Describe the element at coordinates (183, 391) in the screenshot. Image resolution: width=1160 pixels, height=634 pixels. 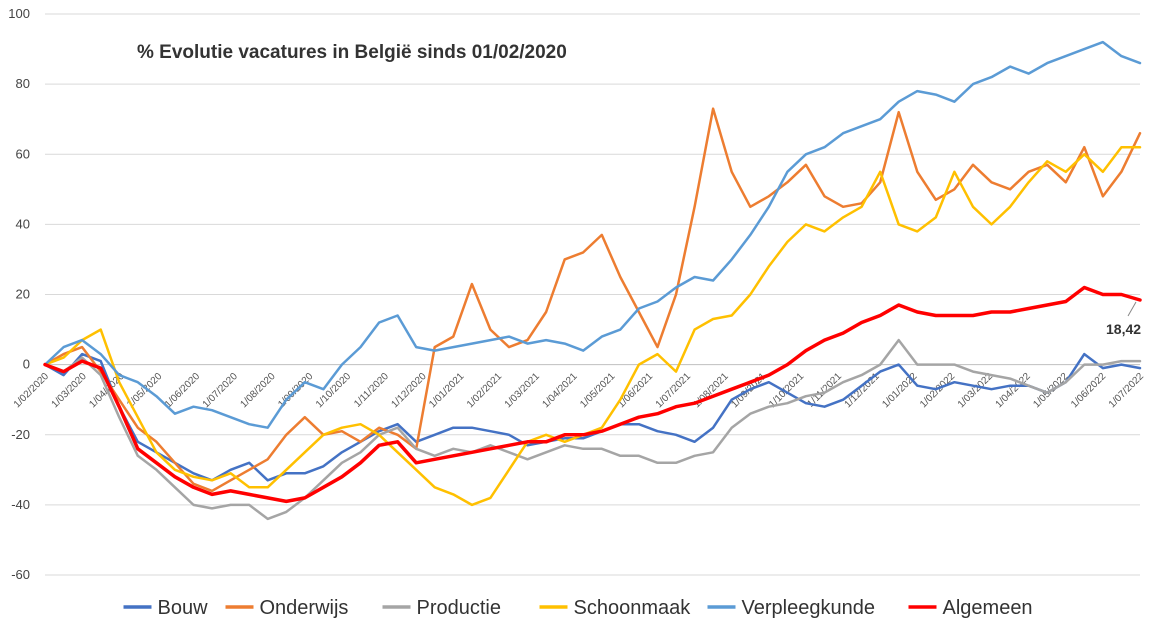
I see `x-tick-label: 1/06/2020` at that location.